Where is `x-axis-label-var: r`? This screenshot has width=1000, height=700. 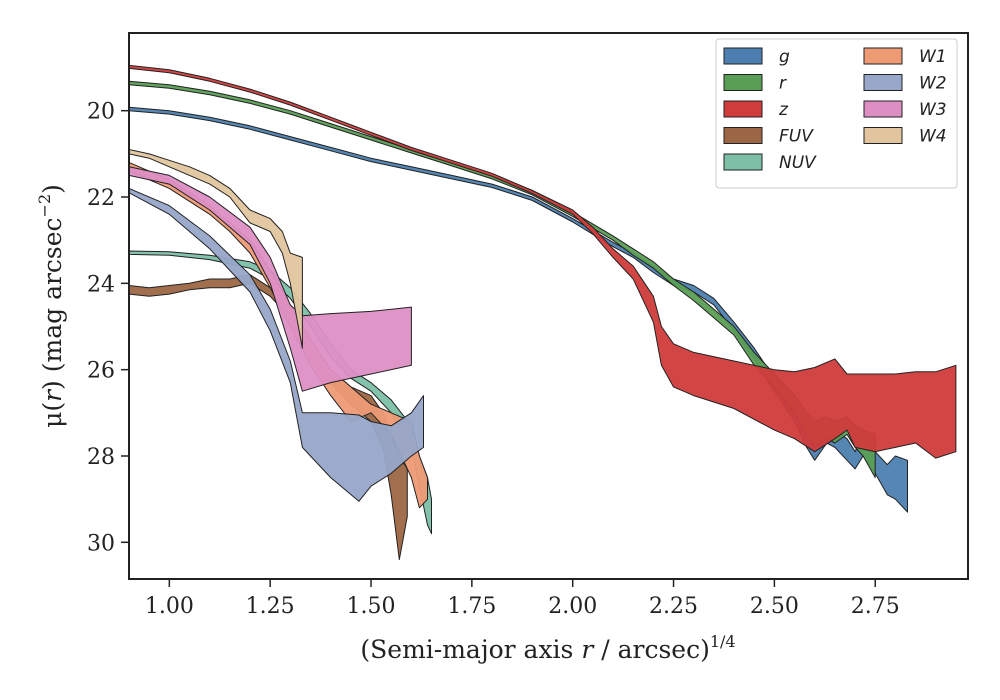 x-axis-label-var: r is located at coordinates (588, 649).